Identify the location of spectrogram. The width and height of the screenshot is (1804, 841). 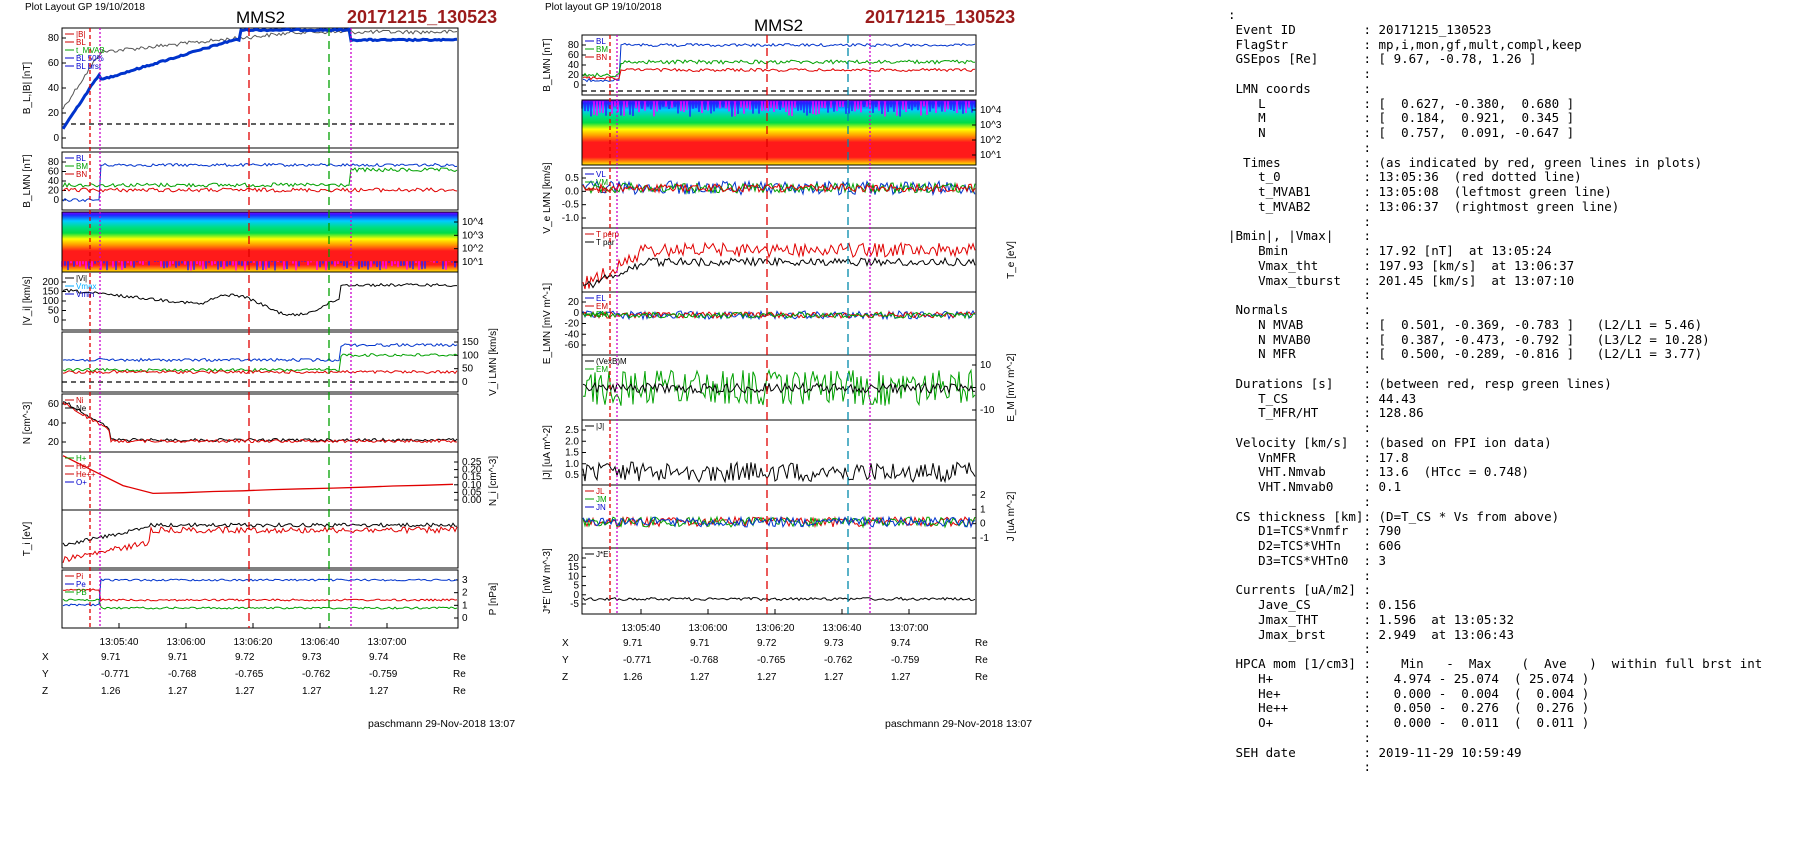
(779, 132).